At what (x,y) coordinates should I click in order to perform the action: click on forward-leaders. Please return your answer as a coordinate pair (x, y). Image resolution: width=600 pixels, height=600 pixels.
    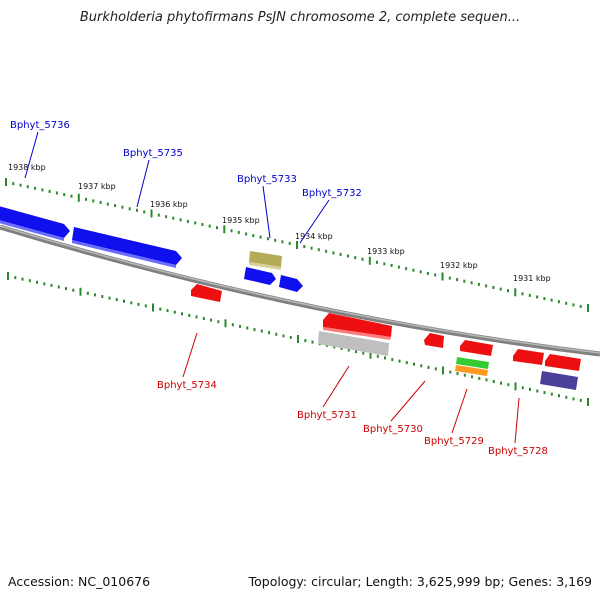
    Looking at the image, I should click on (177, 187).